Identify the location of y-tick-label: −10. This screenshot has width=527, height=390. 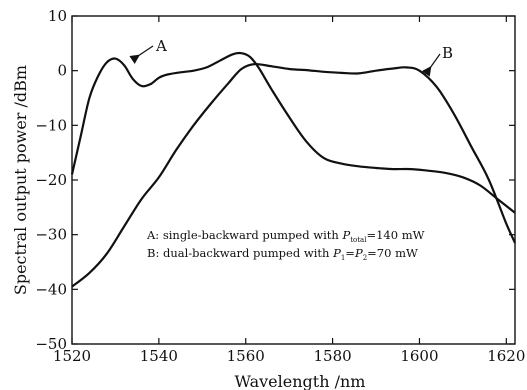
(51, 125).